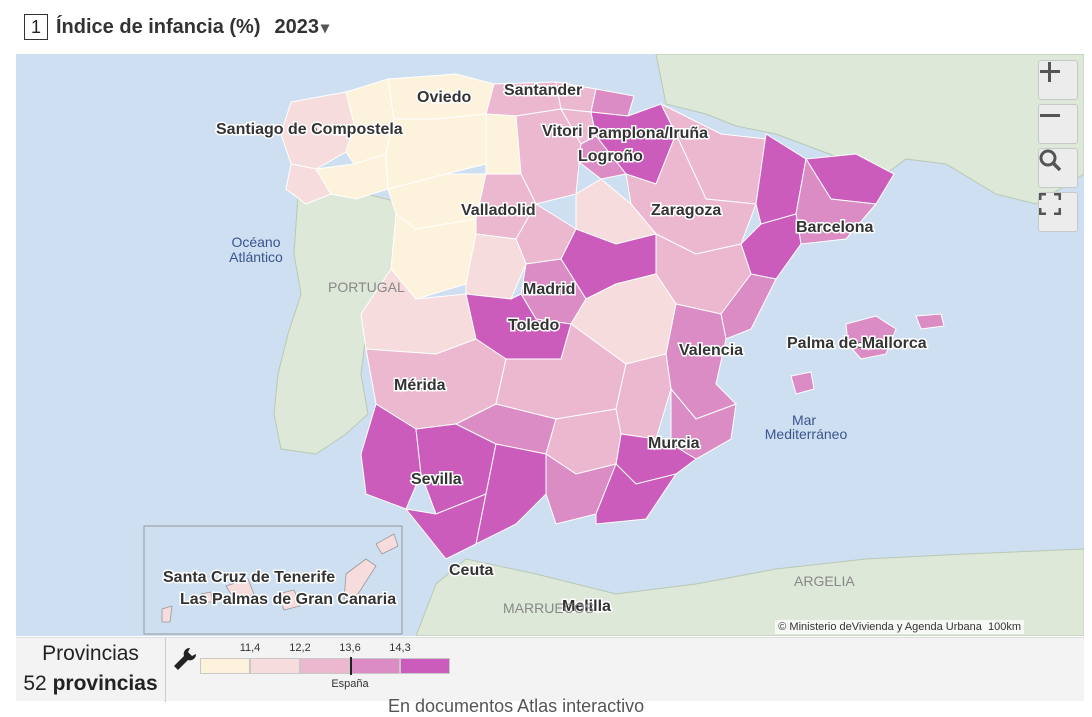 The height and width of the screenshot is (717, 1092). What do you see at coordinates (749, 592) in the screenshot?
I see `africa-land` at bounding box center [749, 592].